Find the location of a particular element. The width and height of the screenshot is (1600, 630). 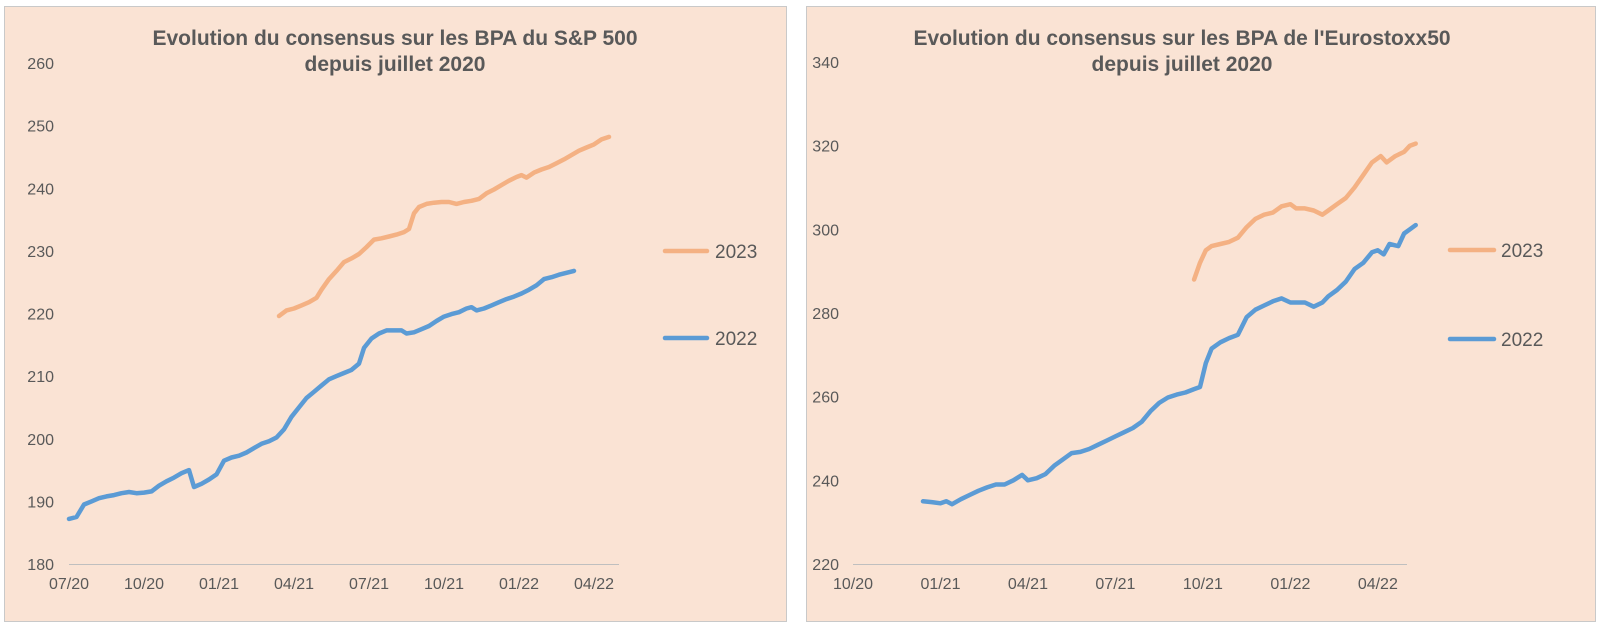

y-tick-label: 200 is located at coordinates (40, 440).